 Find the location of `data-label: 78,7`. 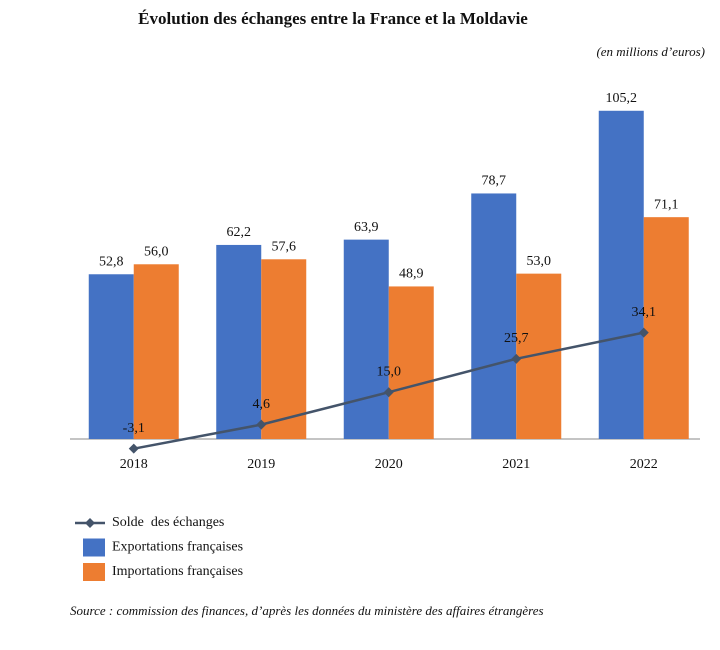

data-label: 78,7 is located at coordinates (494, 181).